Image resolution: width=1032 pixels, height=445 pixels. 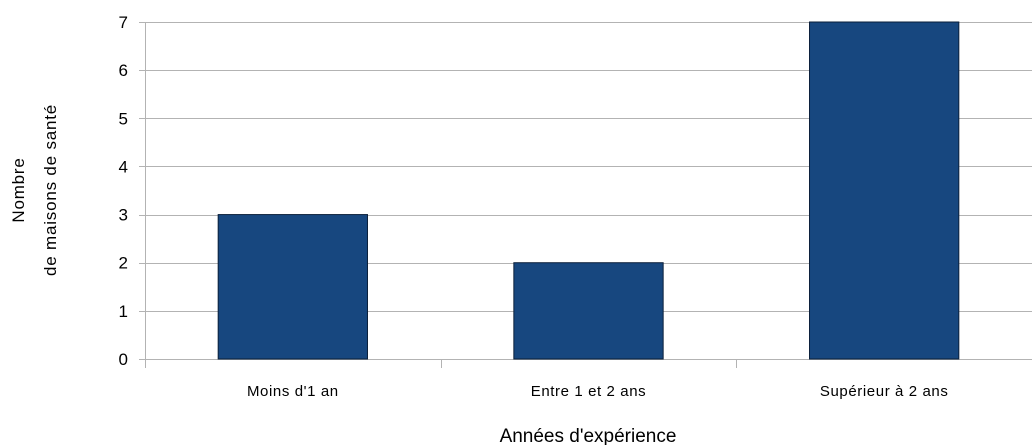 What do you see at coordinates (123, 22) in the screenshot?
I see `y-tick-label: 7` at bounding box center [123, 22].